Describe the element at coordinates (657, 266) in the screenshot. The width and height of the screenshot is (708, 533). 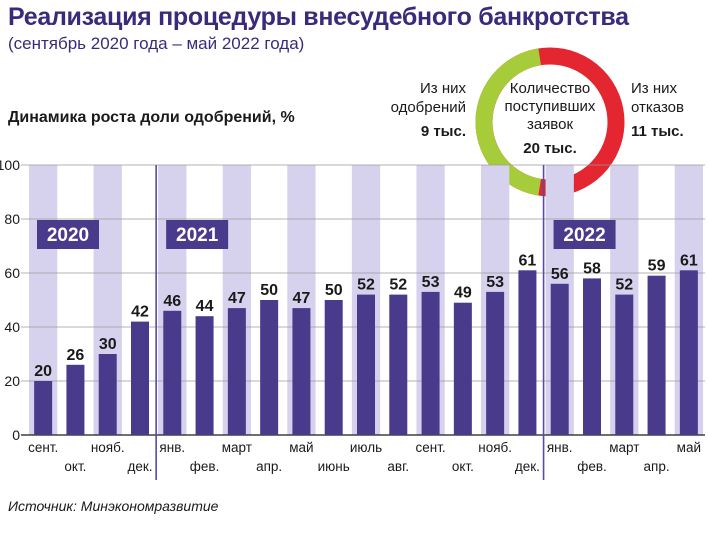
I see `bar-value-label: 59` at that location.